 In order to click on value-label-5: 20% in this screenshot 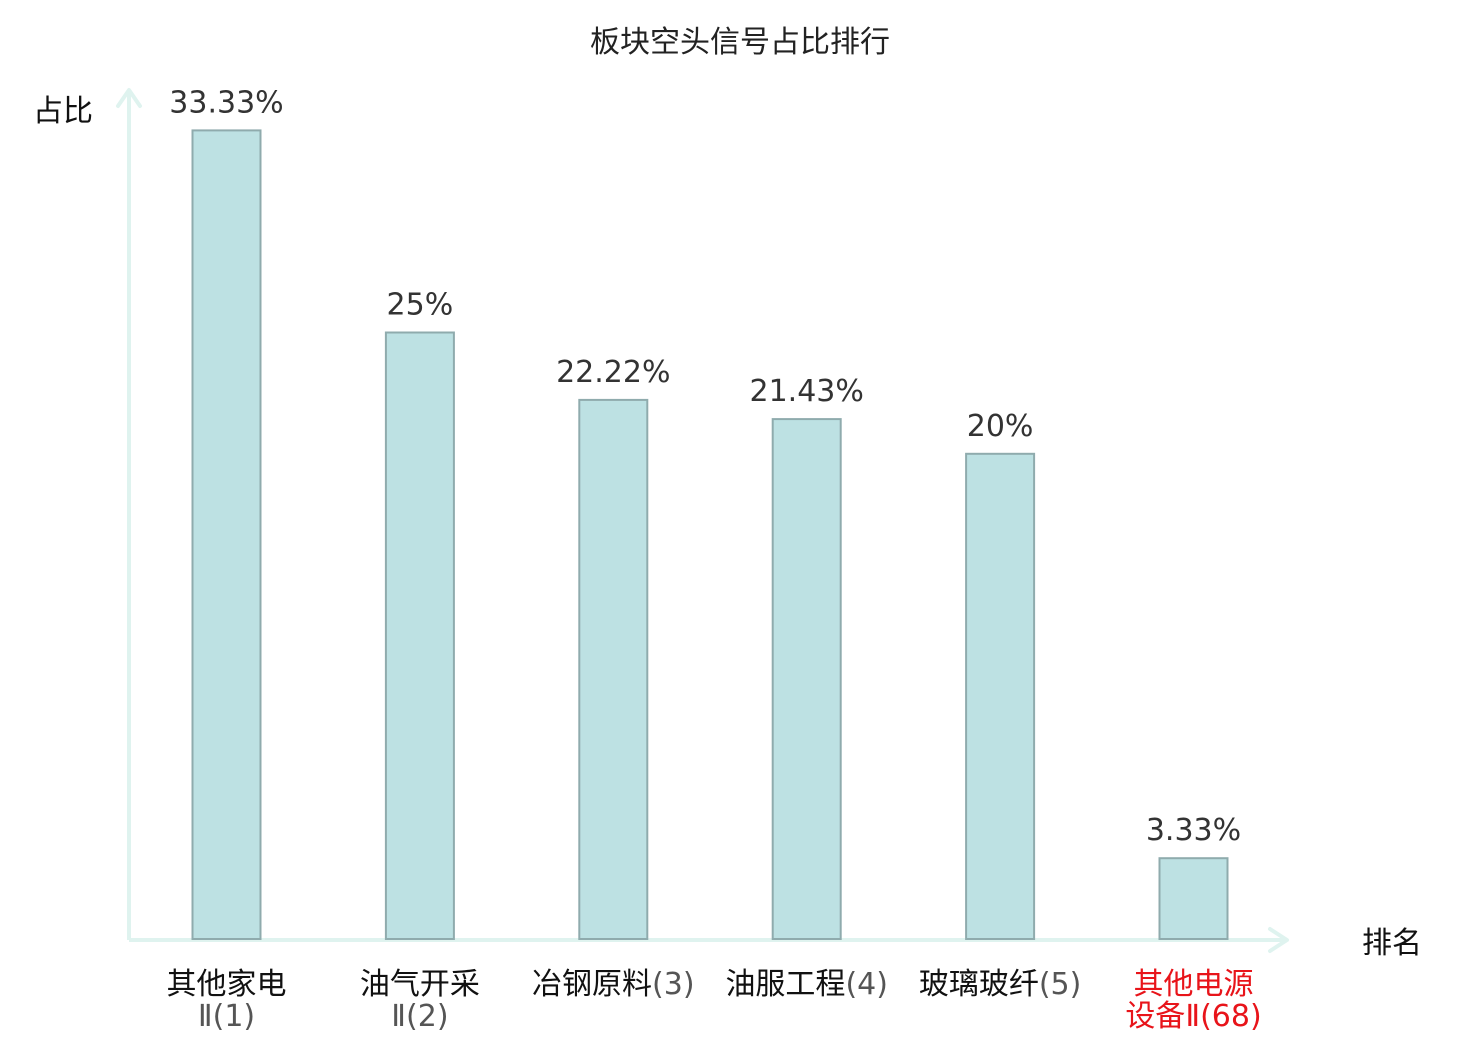, I will do `click(1000, 426)`.